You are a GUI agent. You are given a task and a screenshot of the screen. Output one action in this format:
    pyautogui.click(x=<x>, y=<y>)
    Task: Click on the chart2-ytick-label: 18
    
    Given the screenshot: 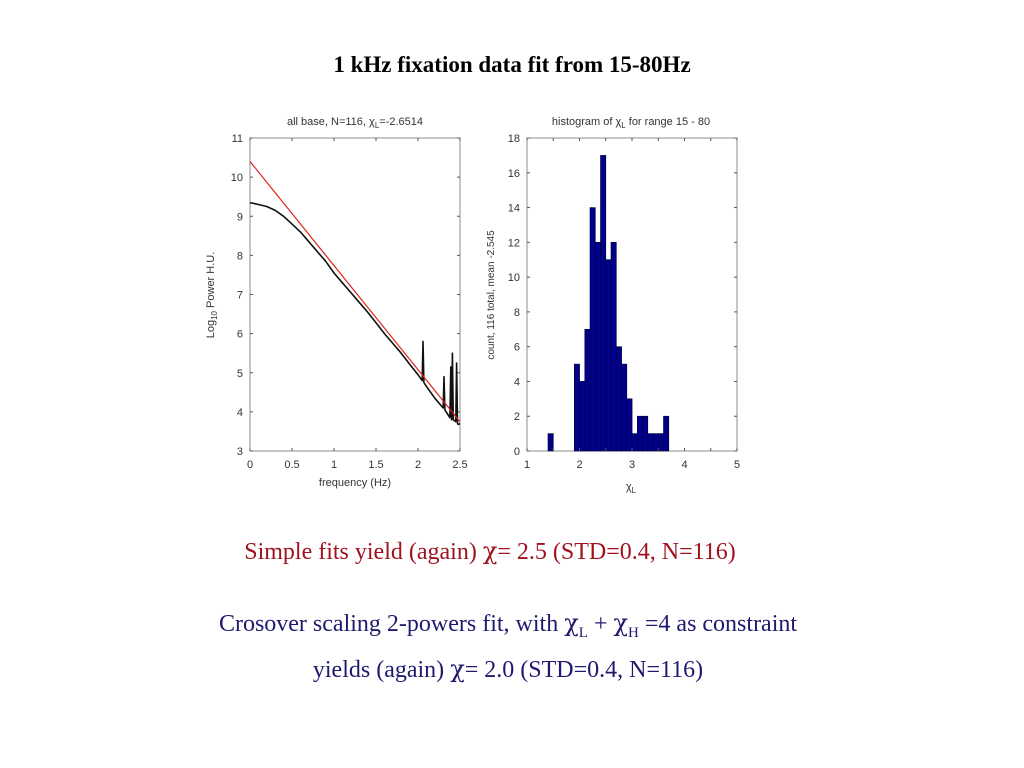 What is the action you would take?
    pyautogui.click(x=514, y=139)
    